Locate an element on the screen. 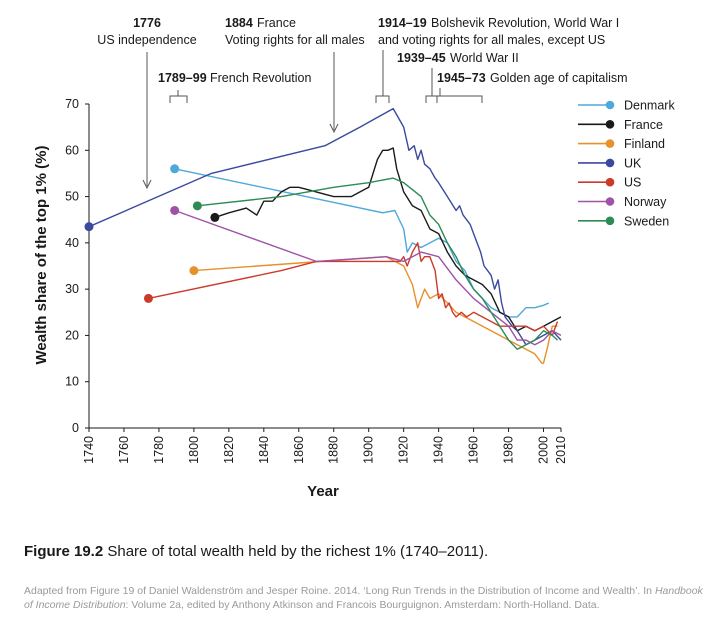  legend-label-finland: Finland is located at coordinates (644, 144).